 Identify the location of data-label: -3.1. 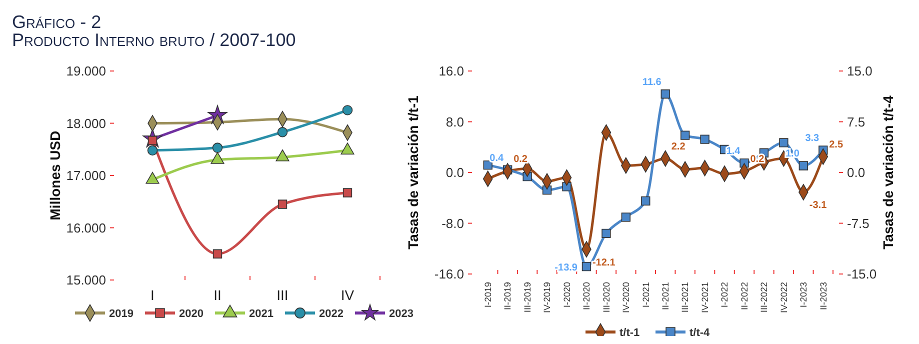
(818, 206).